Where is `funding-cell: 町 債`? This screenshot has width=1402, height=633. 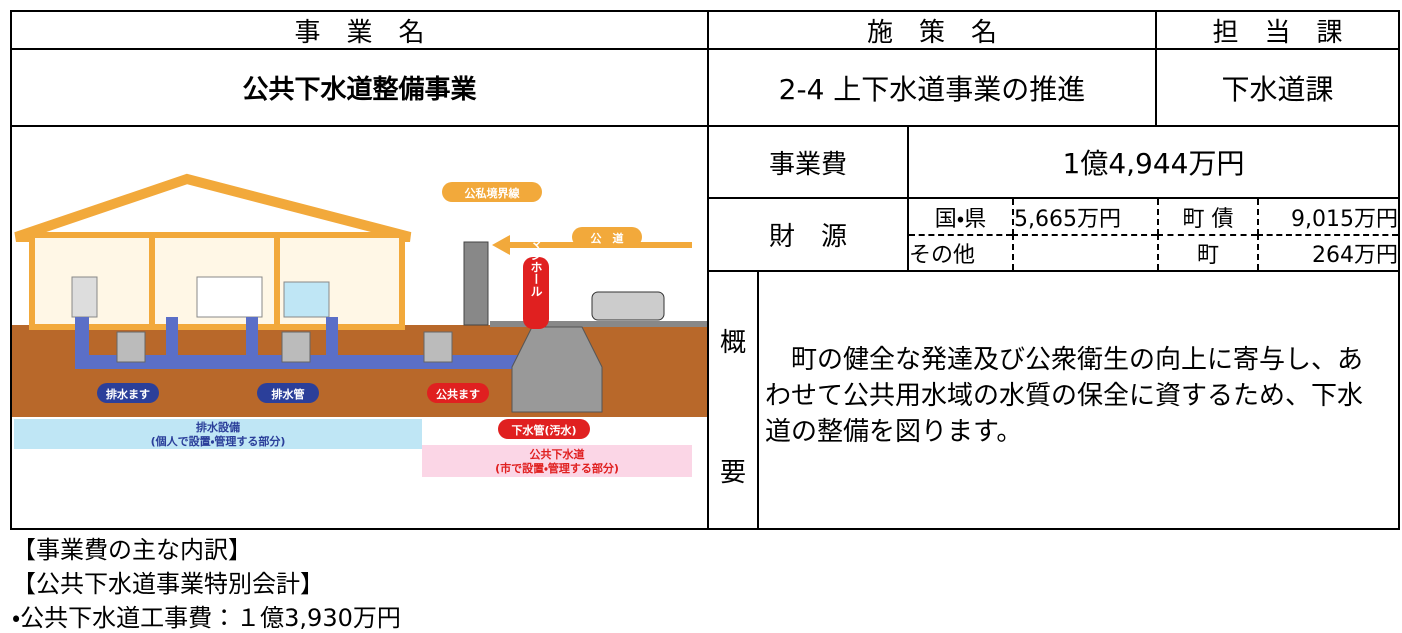 funding-cell: 町 債 is located at coordinates (1207, 217).